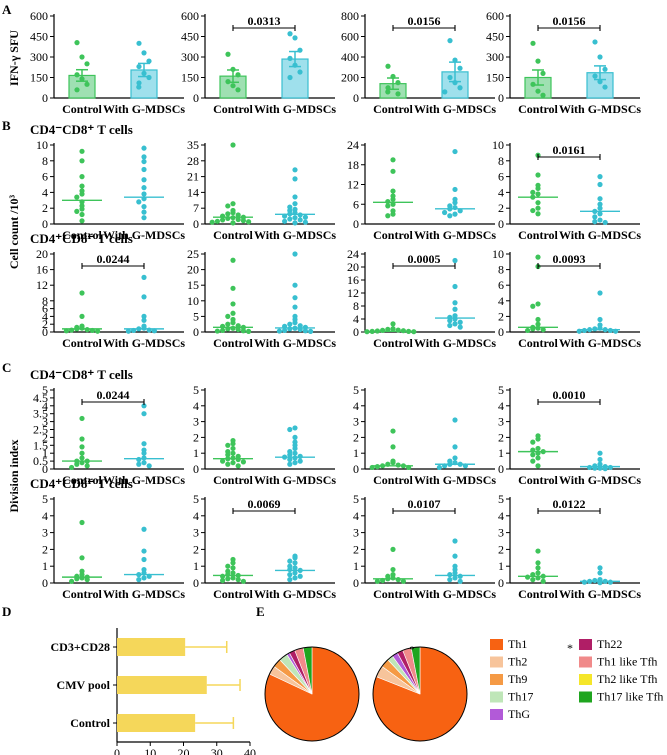  I want to click on y-tick-label: 21, so click(193, 177).